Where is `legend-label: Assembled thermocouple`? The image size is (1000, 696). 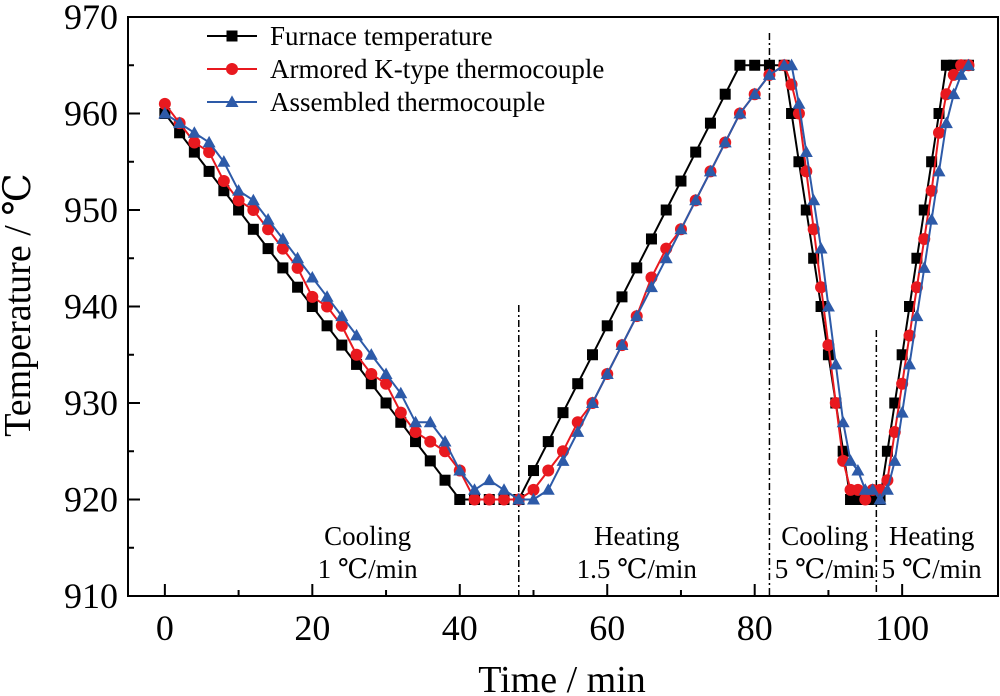
legend-label: Assembled thermocouple is located at coordinates (407, 102).